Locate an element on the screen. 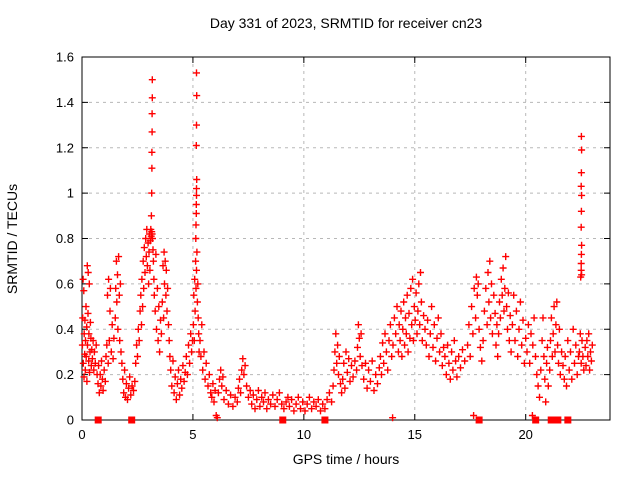 The image size is (640, 480). y-tick-label: 0.8 is located at coordinates (65, 238).